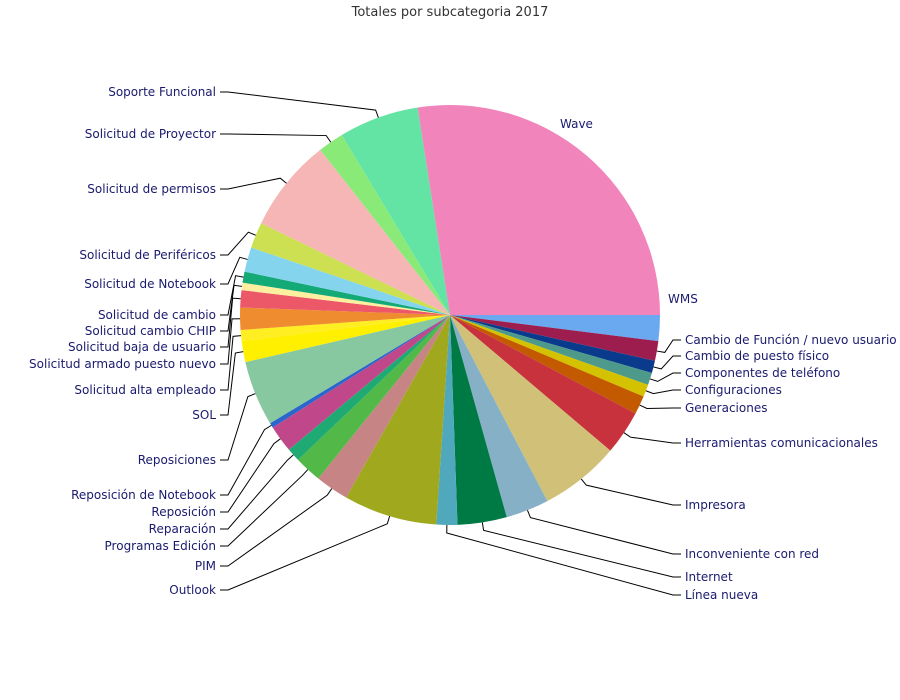 The image size is (900, 700). I want to click on slice-label: Cambio de Función / nuevo usuario, so click(791, 340).